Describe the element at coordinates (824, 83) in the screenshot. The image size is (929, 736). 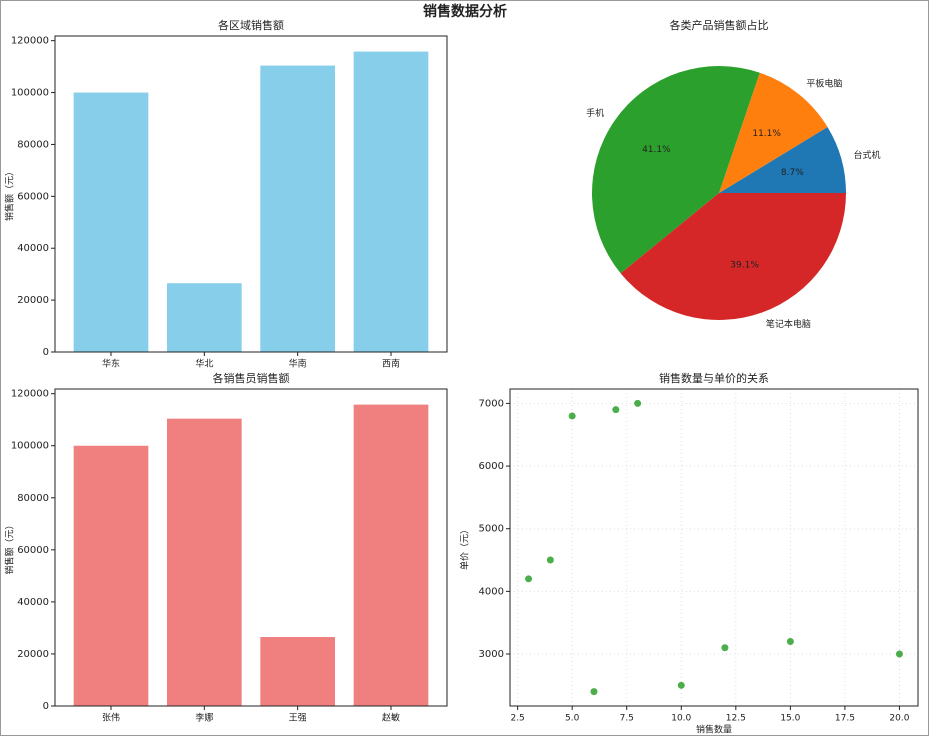
I see `slice-label: 平板电脑` at that location.